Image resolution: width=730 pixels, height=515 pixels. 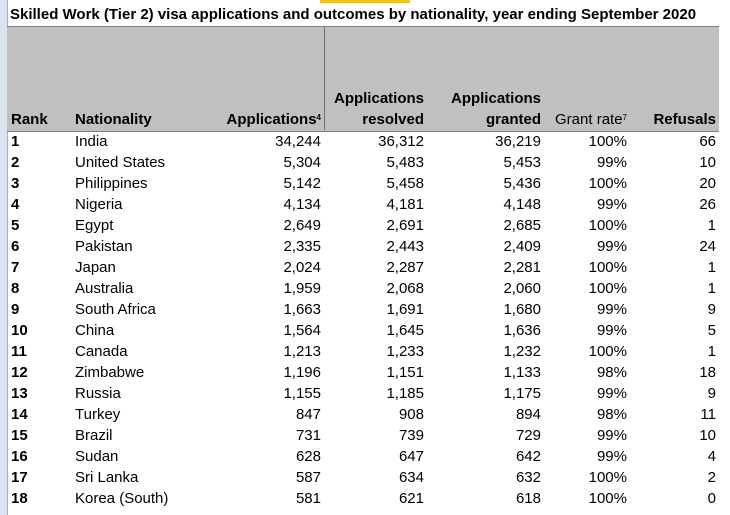 I want to click on row-resolved: 2,443, so click(x=405, y=246).